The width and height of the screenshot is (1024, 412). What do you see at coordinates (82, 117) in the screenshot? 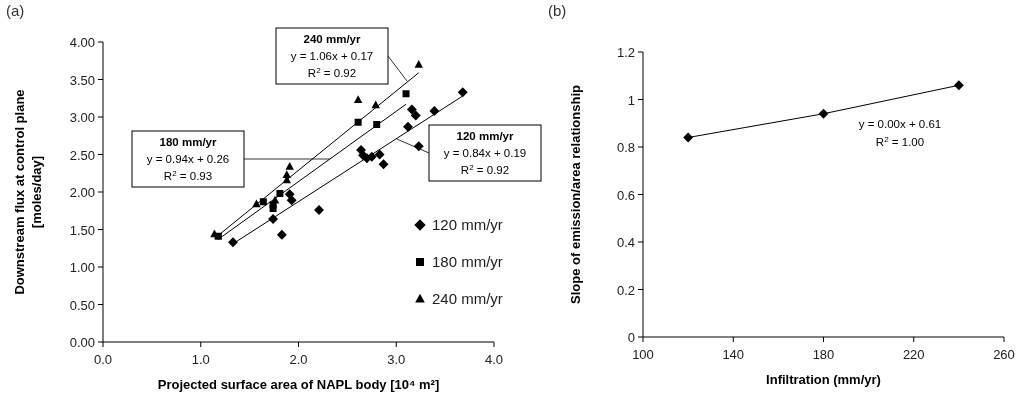
I see `y-tick-label: 3.00` at bounding box center [82, 117].